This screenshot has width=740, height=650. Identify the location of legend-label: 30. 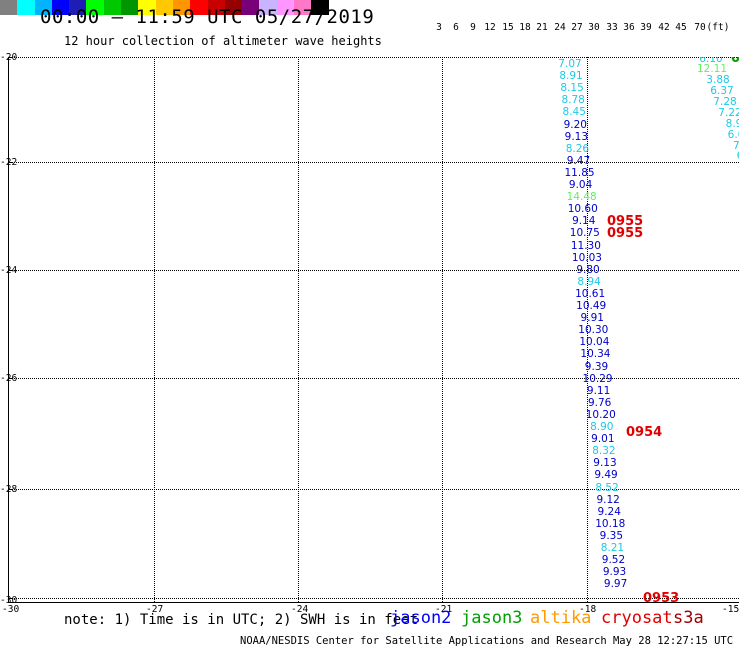
(594, 27).